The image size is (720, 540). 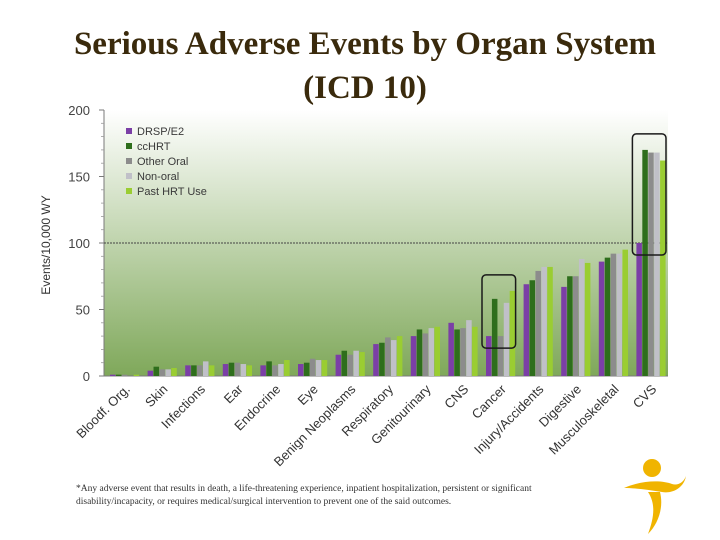 I want to click on y-tick-label: 200, so click(x=79, y=110).